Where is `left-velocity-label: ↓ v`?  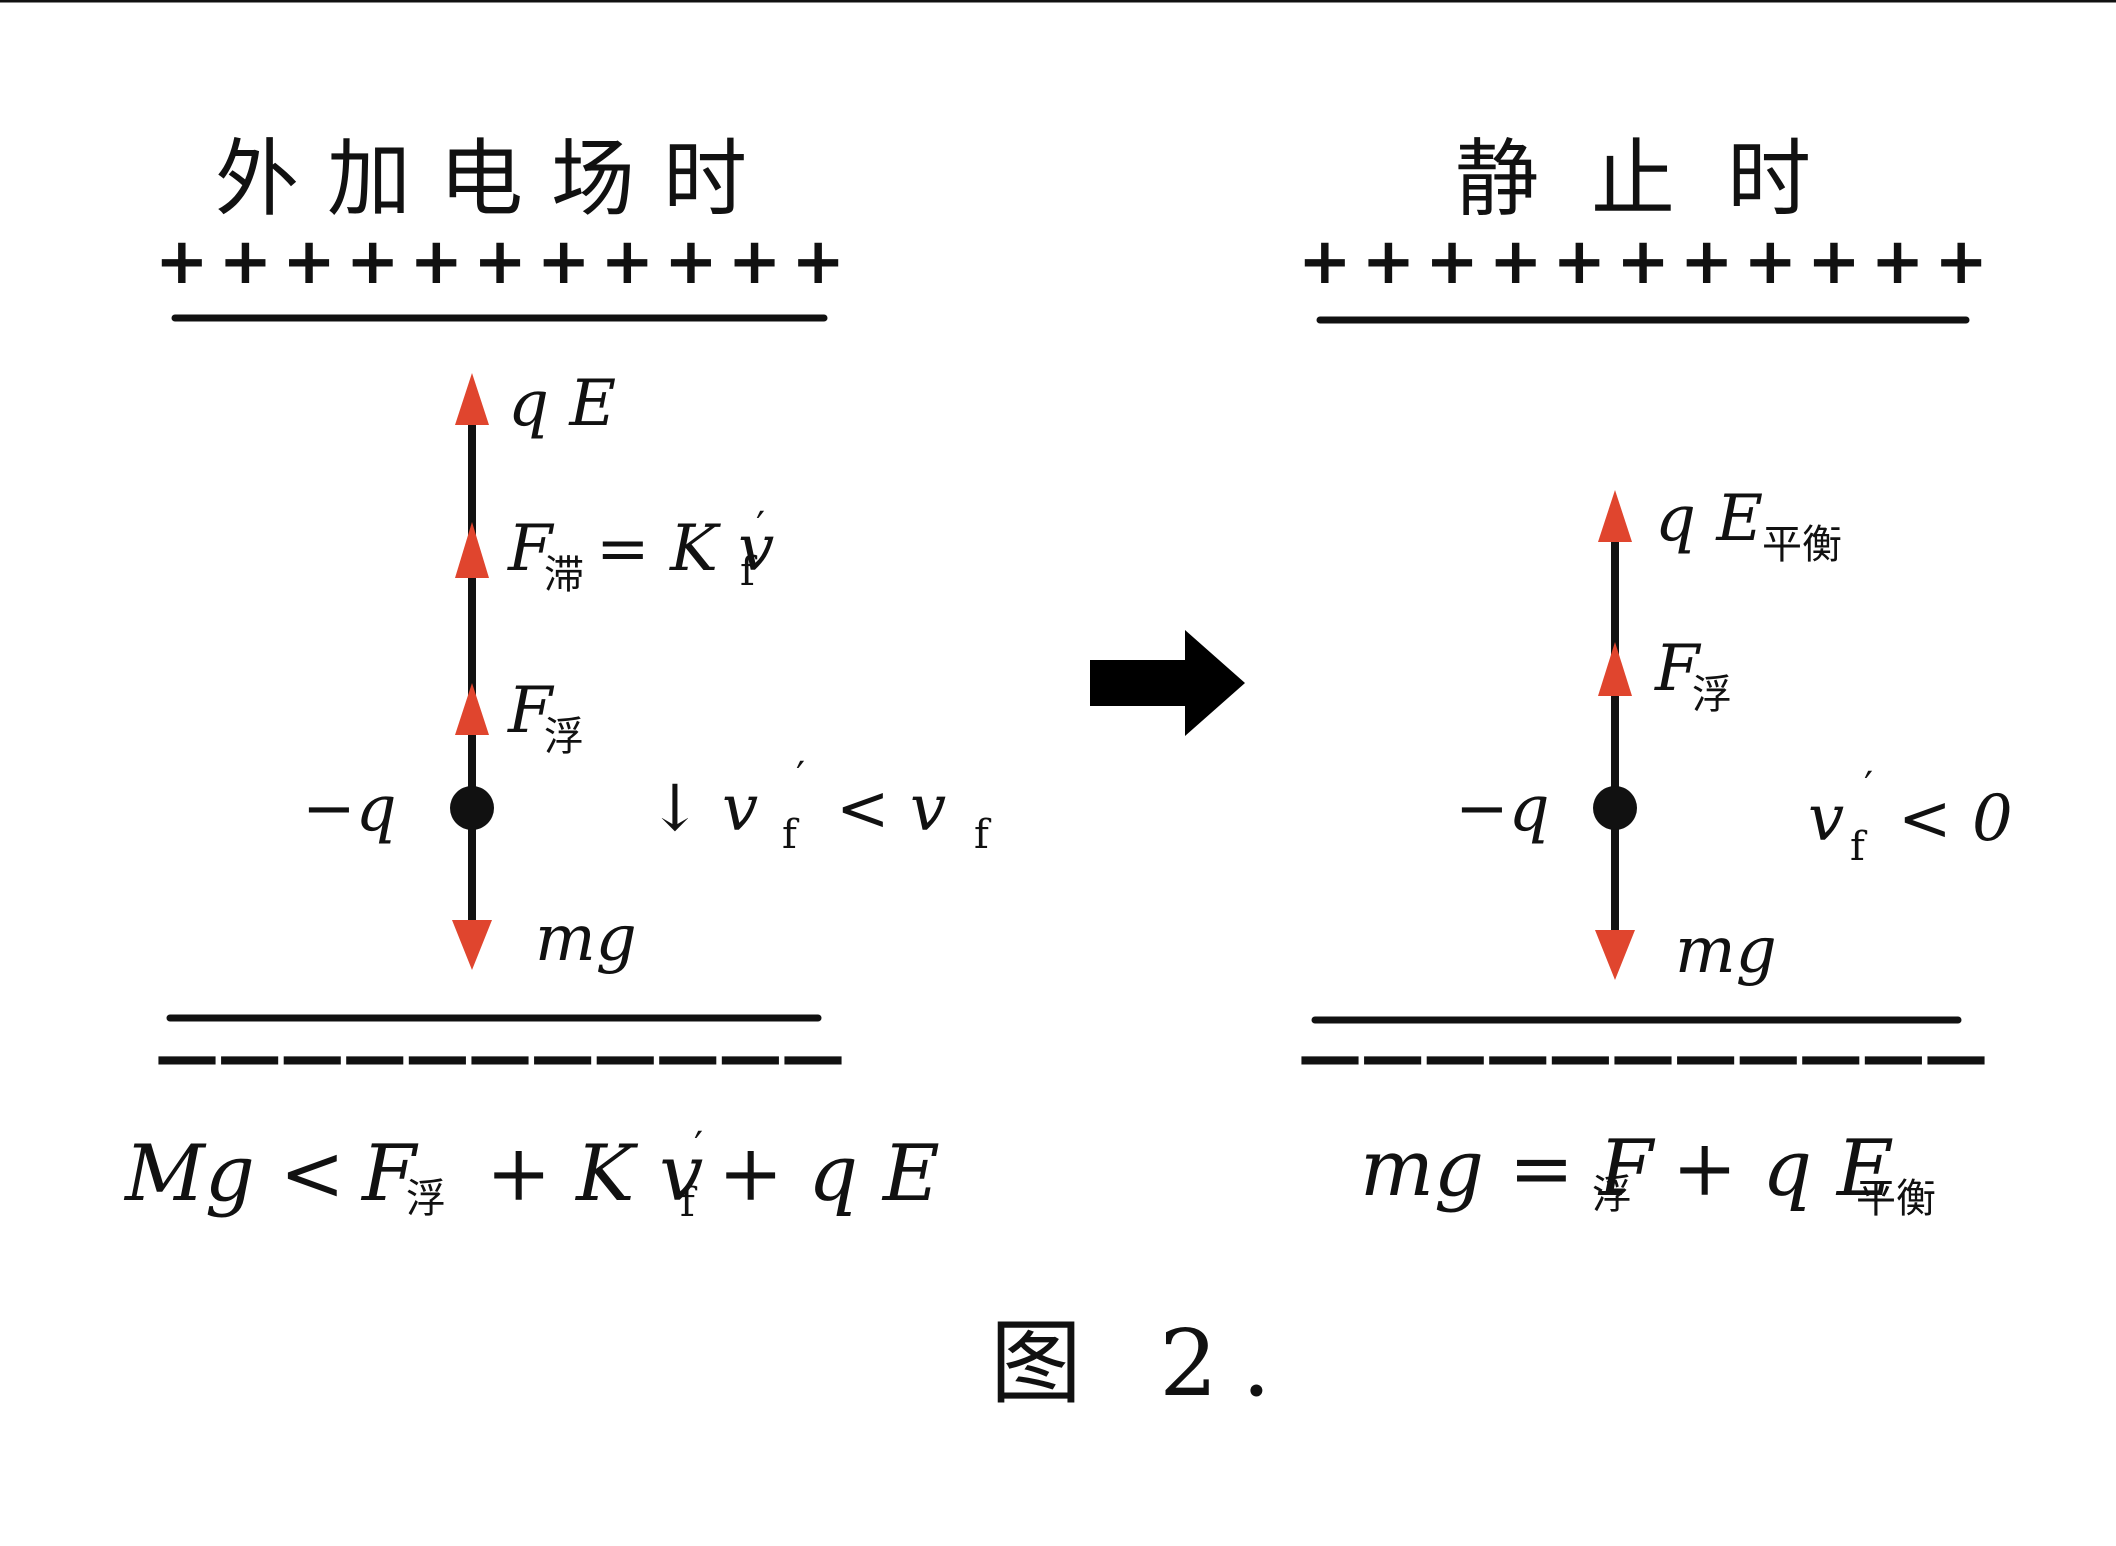 left-velocity-label: ↓ v is located at coordinates (703, 809).